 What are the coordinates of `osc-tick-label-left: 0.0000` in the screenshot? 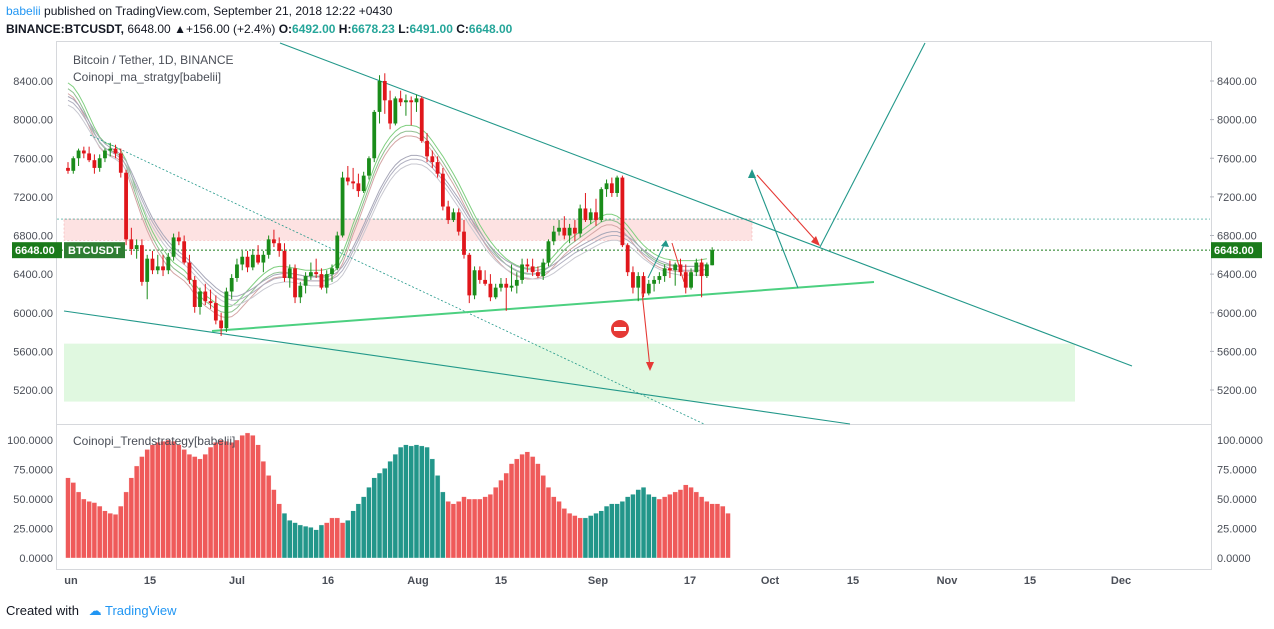 It's located at (36, 559).